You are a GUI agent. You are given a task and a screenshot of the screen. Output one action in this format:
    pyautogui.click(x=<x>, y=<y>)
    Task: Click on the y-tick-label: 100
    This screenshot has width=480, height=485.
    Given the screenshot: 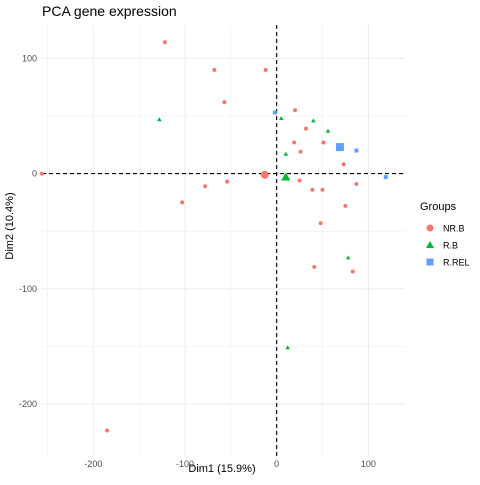 What is the action you would take?
    pyautogui.click(x=29, y=58)
    